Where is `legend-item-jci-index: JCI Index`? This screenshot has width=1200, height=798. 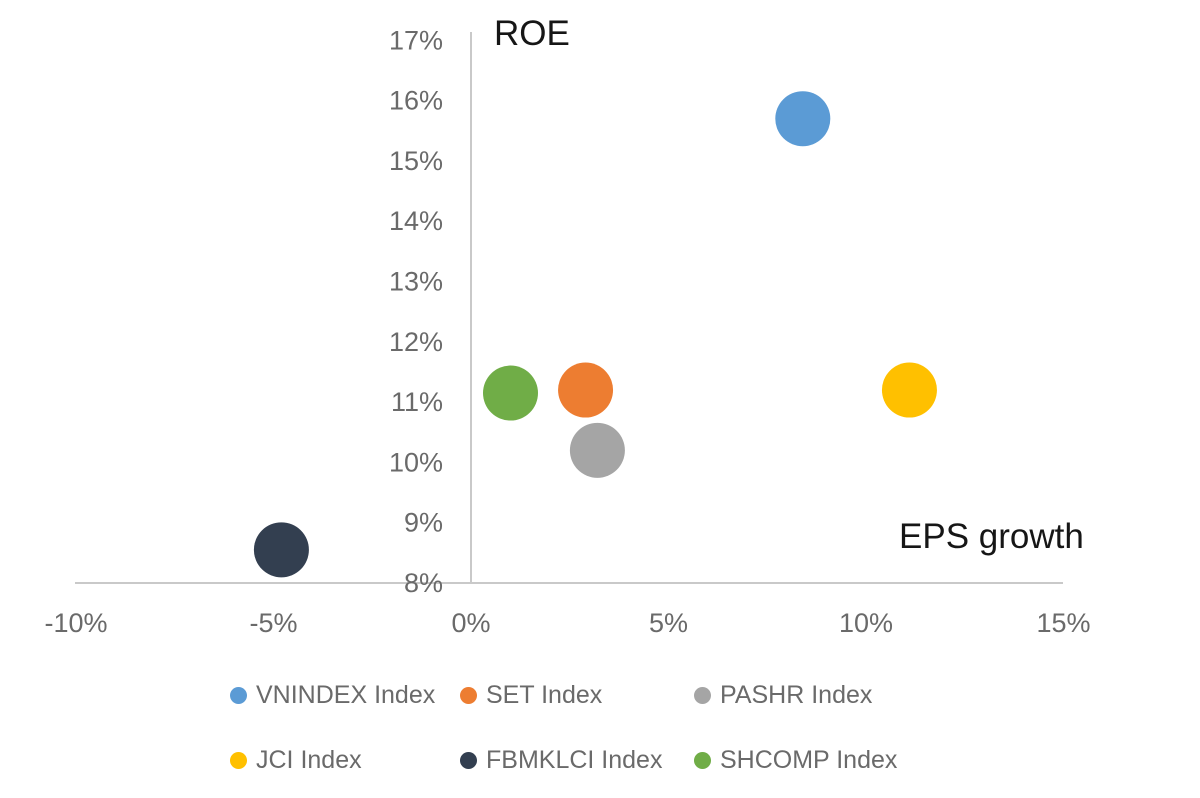
legend-item-jci-index: JCI Index is located at coordinates (296, 760).